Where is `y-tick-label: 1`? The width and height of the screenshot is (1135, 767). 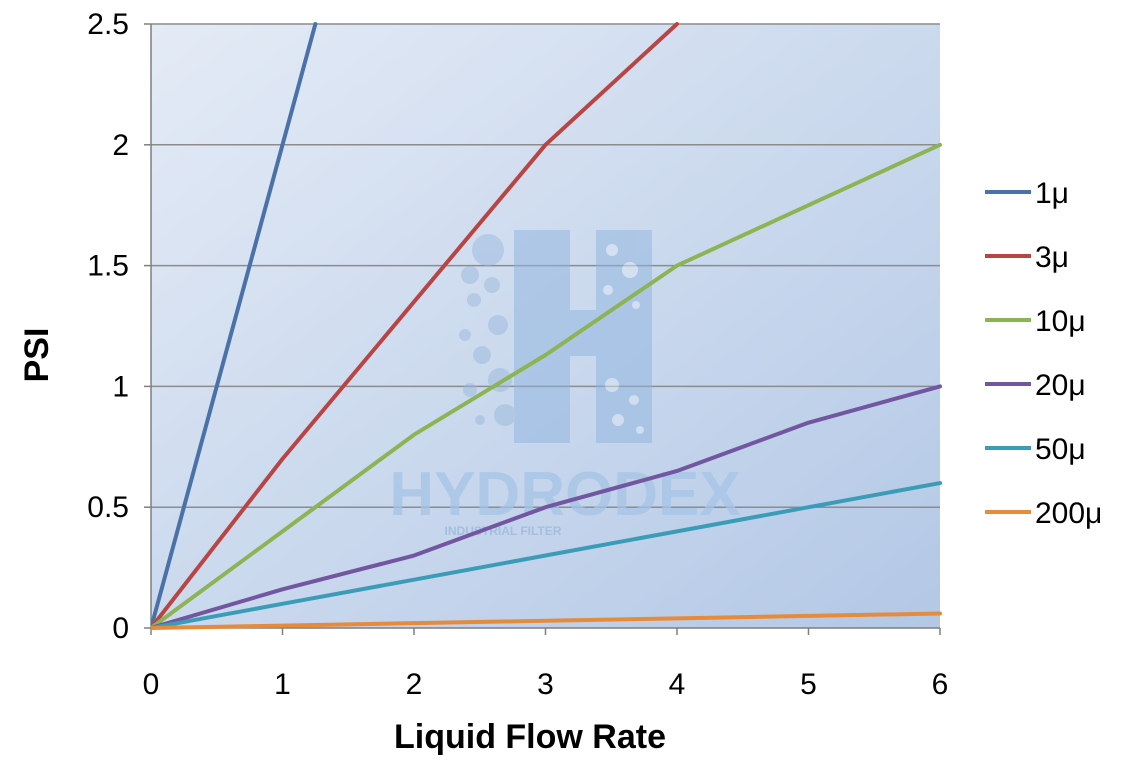
y-tick-label: 1 is located at coordinates (120, 386).